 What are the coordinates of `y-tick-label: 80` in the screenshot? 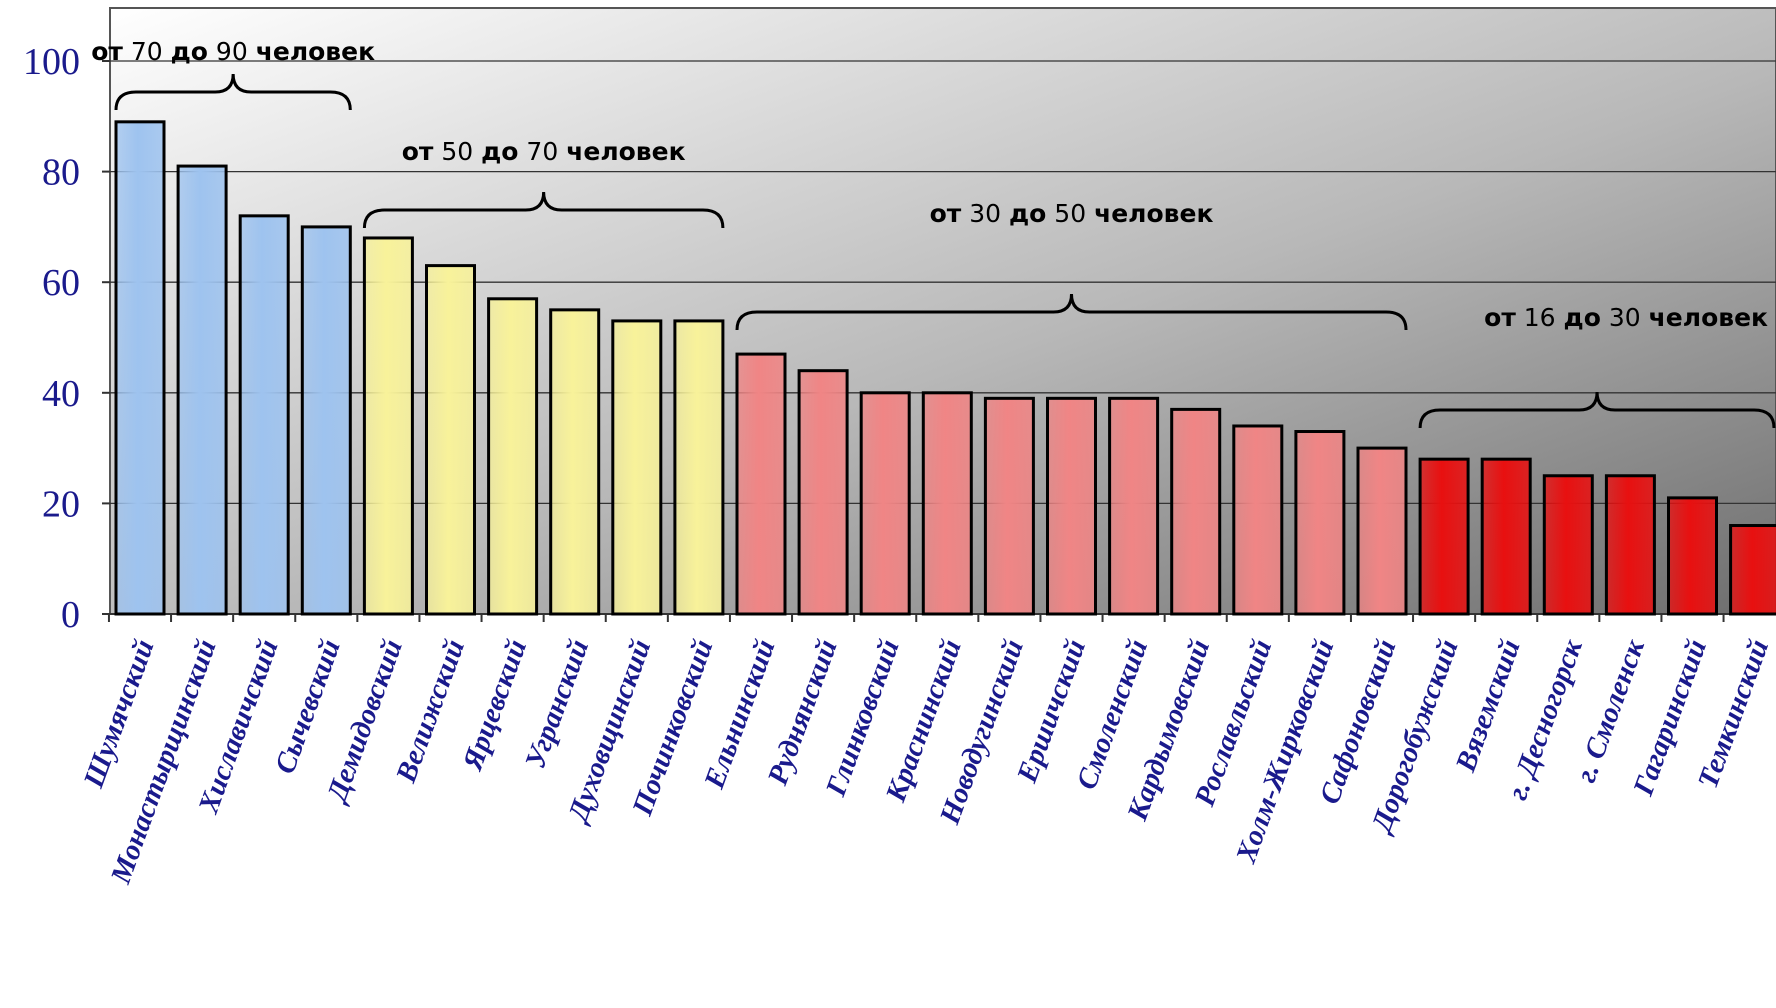 It's located at (61, 173).